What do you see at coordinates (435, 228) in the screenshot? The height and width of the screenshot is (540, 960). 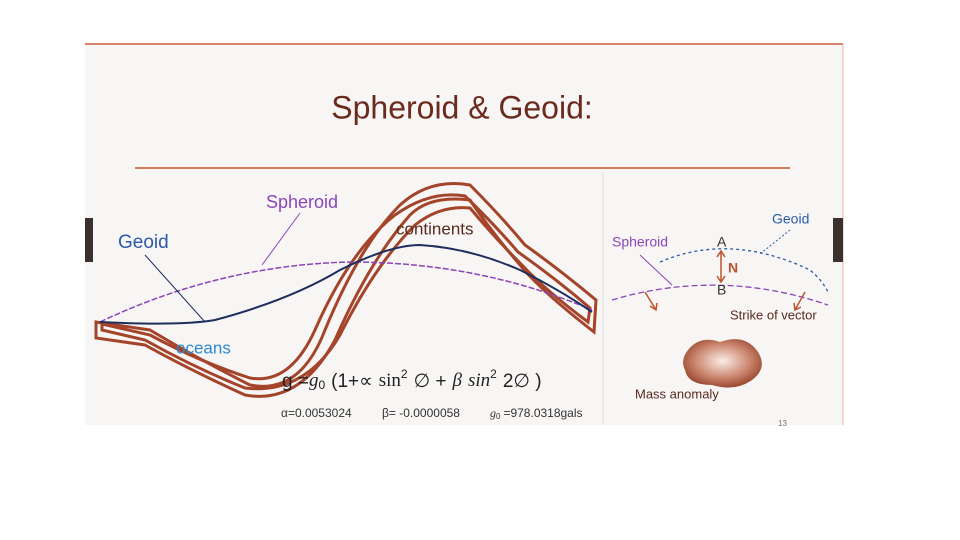 I see `continents-label: continents` at bounding box center [435, 228].